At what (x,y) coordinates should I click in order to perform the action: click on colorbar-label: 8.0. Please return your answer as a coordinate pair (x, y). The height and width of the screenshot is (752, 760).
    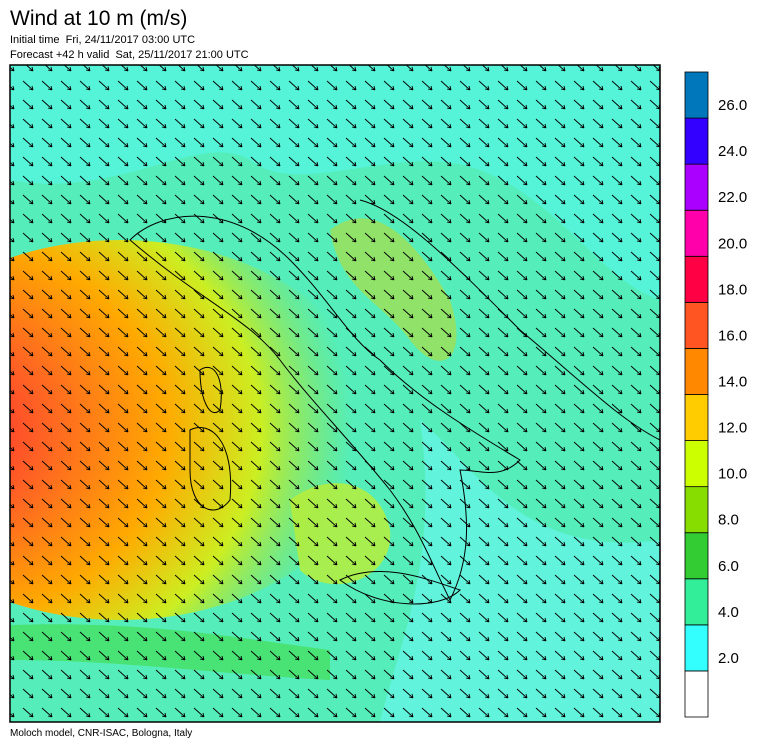
    Looking at the image, I should click on (728, 520).